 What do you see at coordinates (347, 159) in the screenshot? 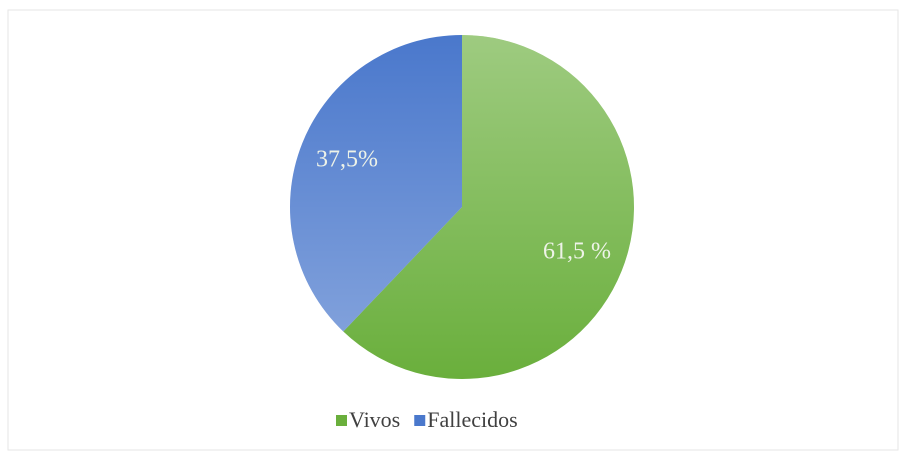
I see `data-label: 37,5%` at bounding box center [347, 159].